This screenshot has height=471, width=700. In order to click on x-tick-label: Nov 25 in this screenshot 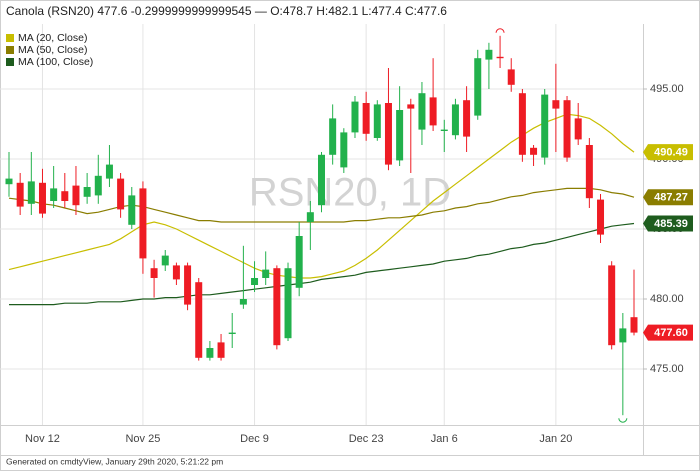, I will do `click(142, 439)`.